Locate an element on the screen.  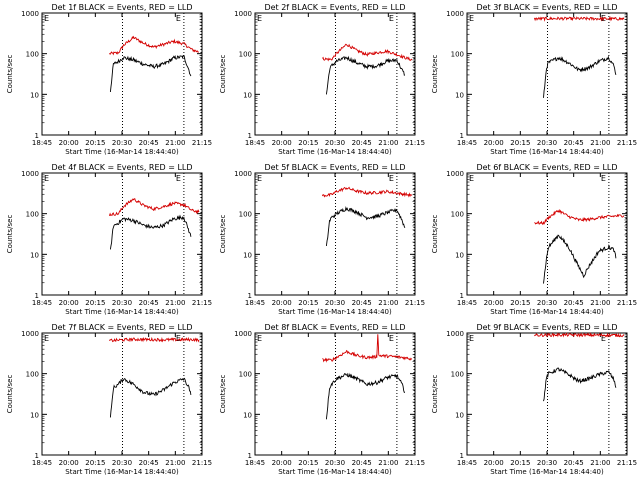
panel-title: Det 9f BLACK = Events, RED = LLD is located at coordinates (546, 327).